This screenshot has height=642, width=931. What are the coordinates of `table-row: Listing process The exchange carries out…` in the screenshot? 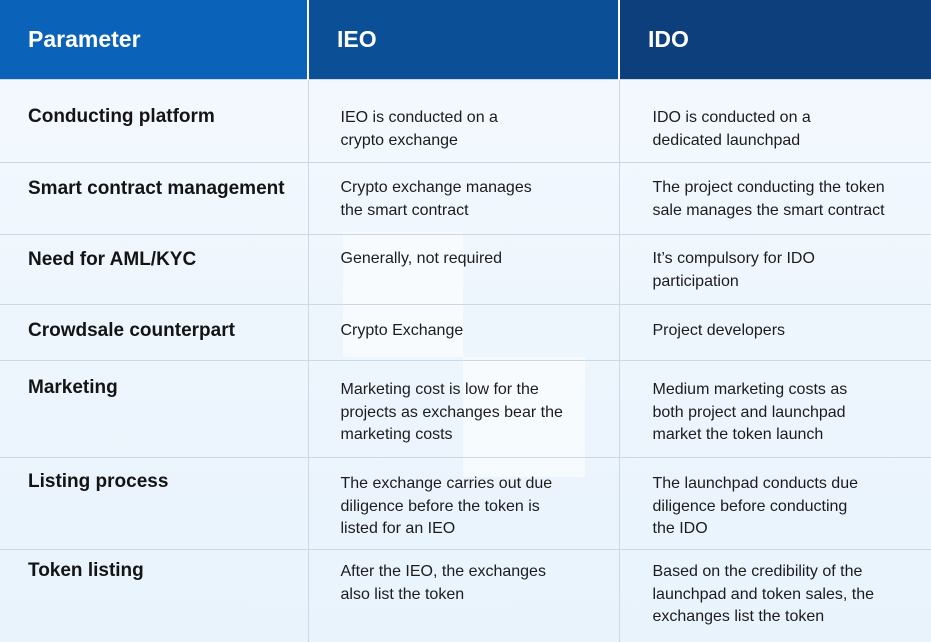 It's located at (465, 503).